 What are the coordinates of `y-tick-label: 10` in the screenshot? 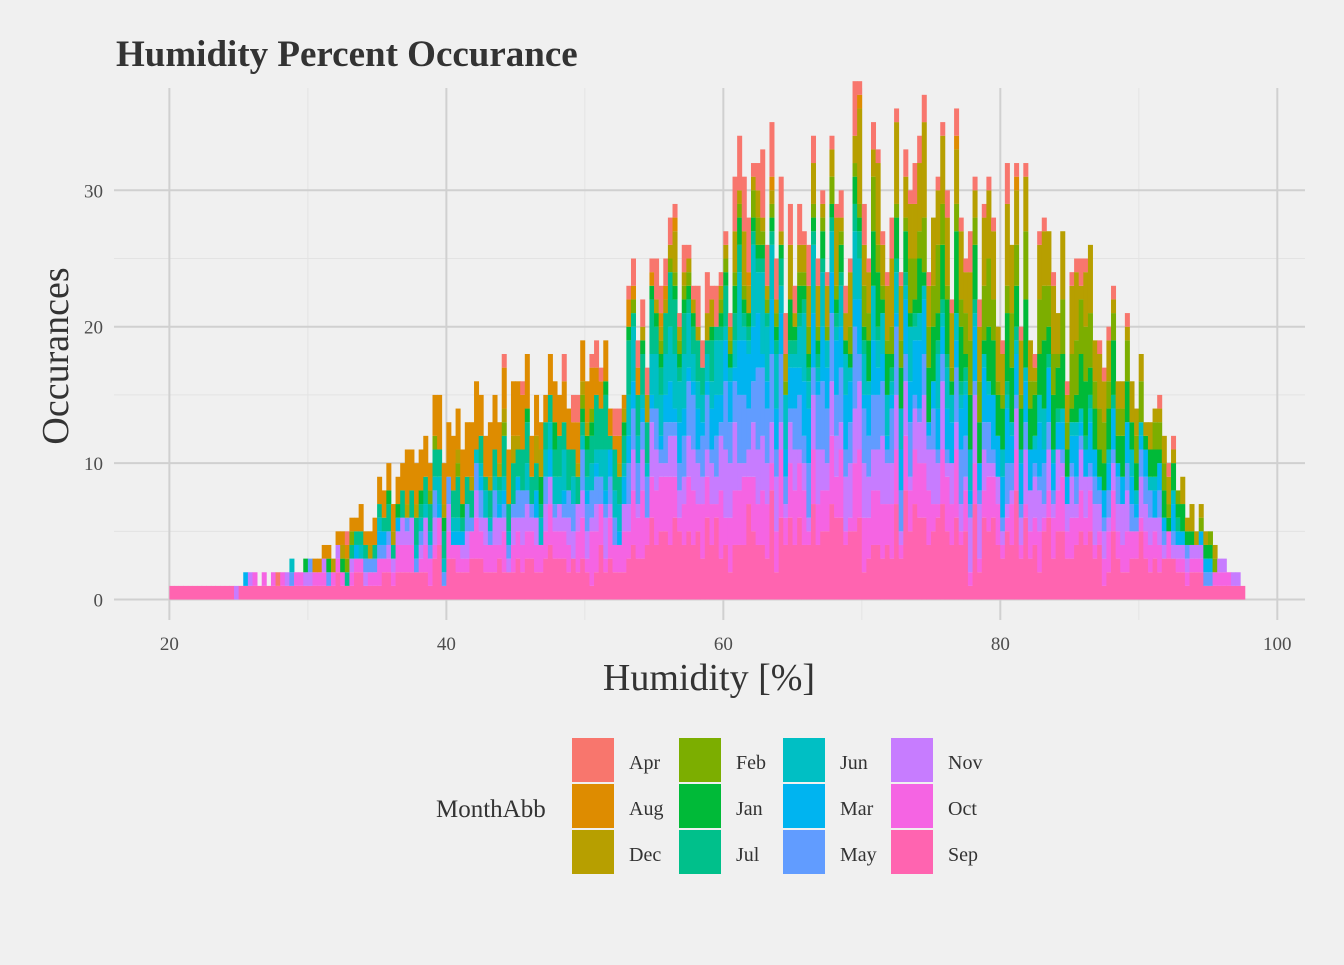 It's located at (93, 464).